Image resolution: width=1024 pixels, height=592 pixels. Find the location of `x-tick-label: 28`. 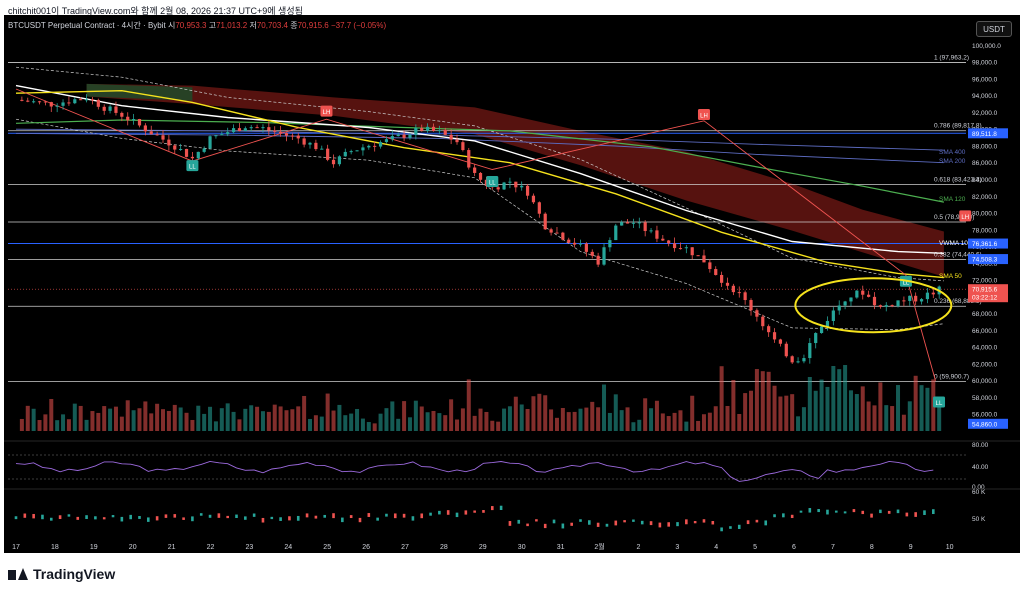

x-tick-label: 28 is located at coordinates (444, 547).